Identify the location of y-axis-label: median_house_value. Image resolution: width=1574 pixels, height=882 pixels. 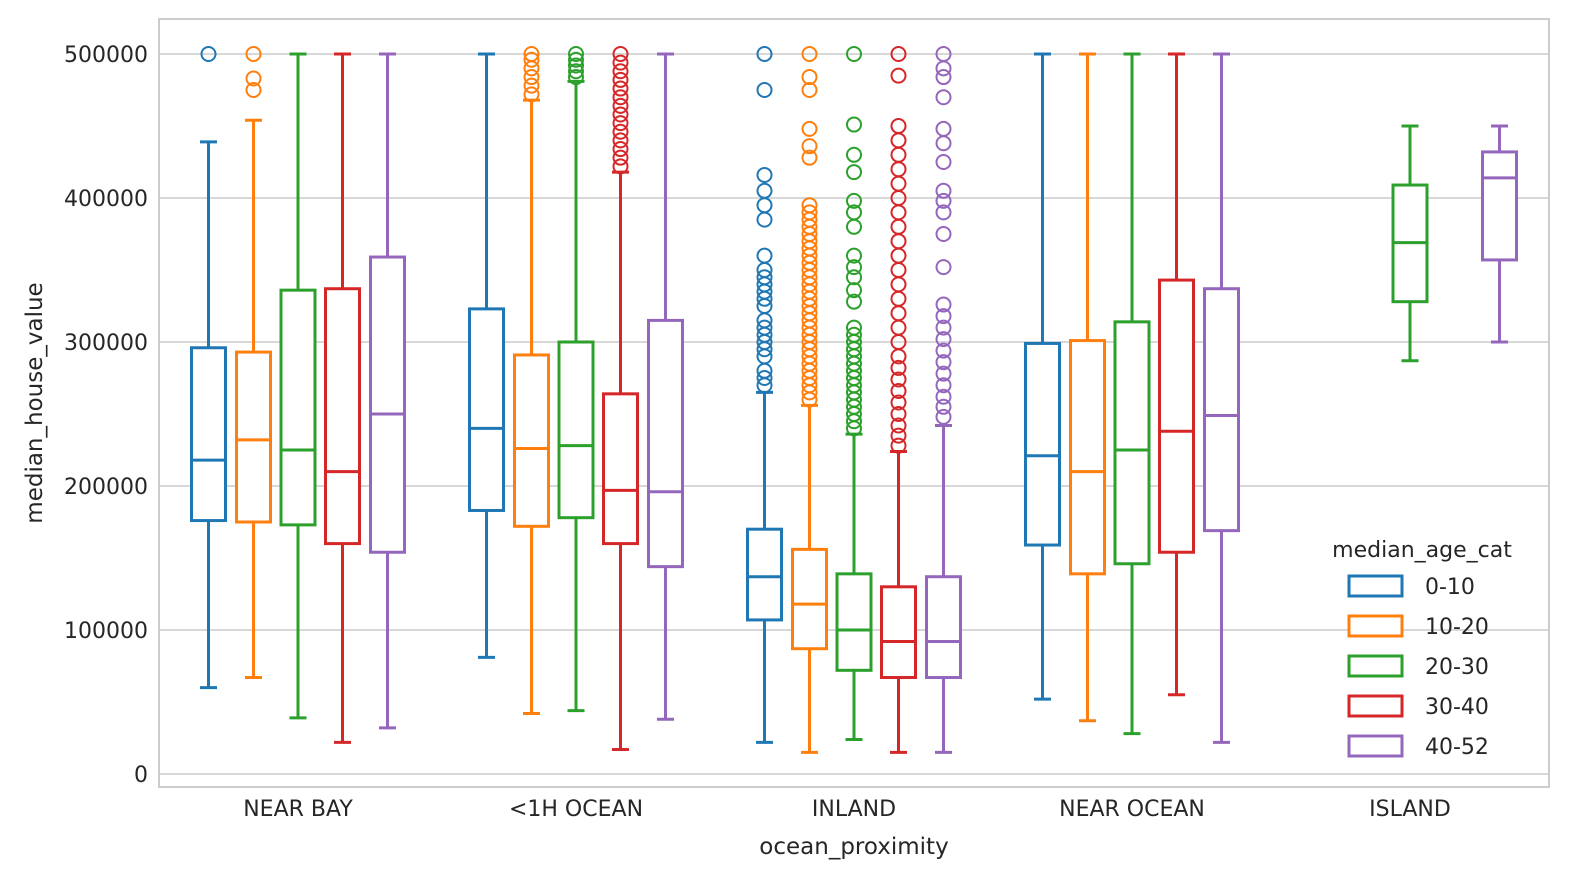
(35, 402).